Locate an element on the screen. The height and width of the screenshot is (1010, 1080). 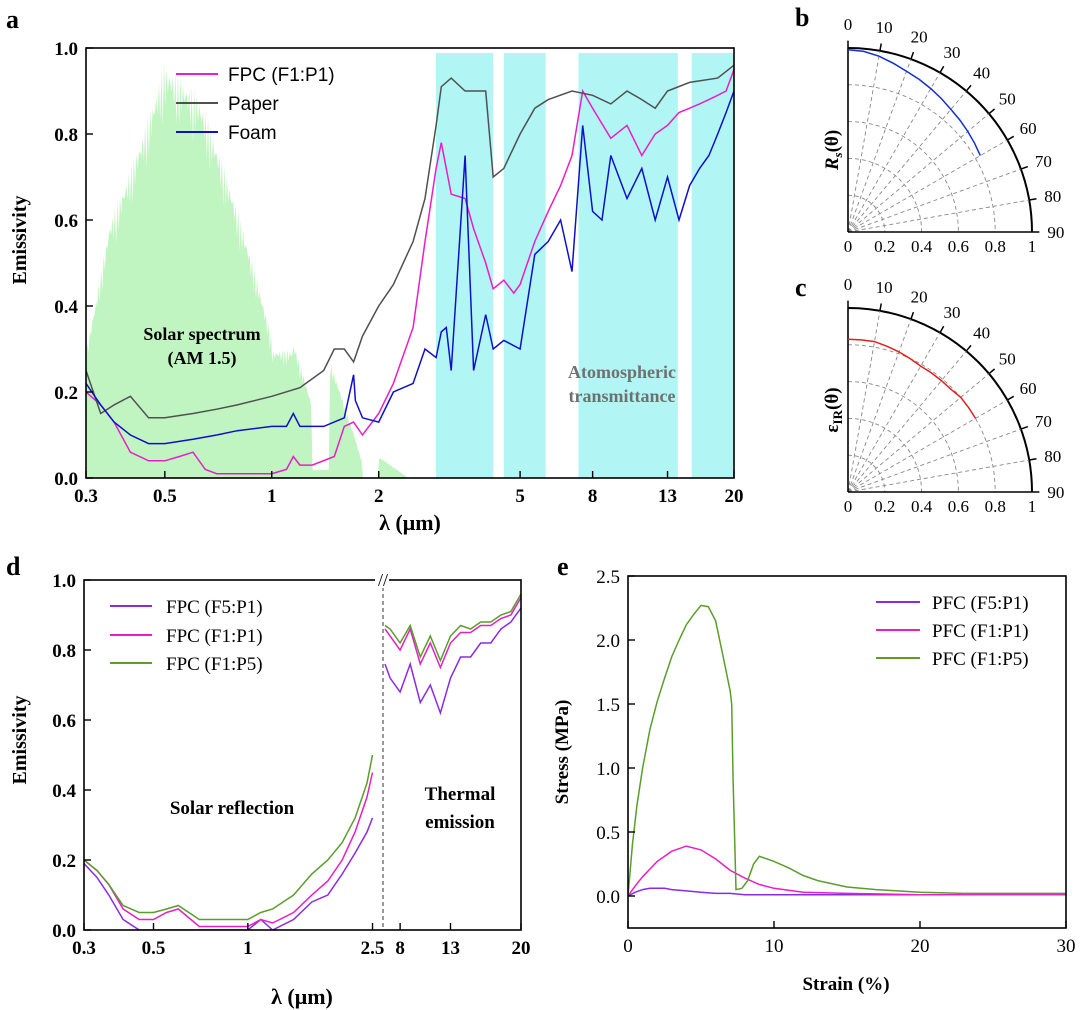
x-tick-label: 5 is located at coordinates (520, 496).